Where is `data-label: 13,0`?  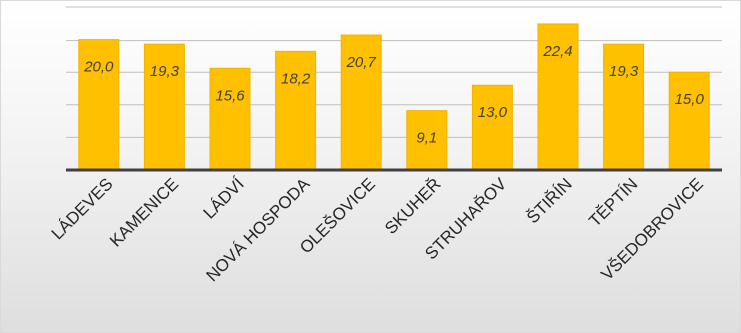 data-label: 13,0 is located at coordinates (493, 112).